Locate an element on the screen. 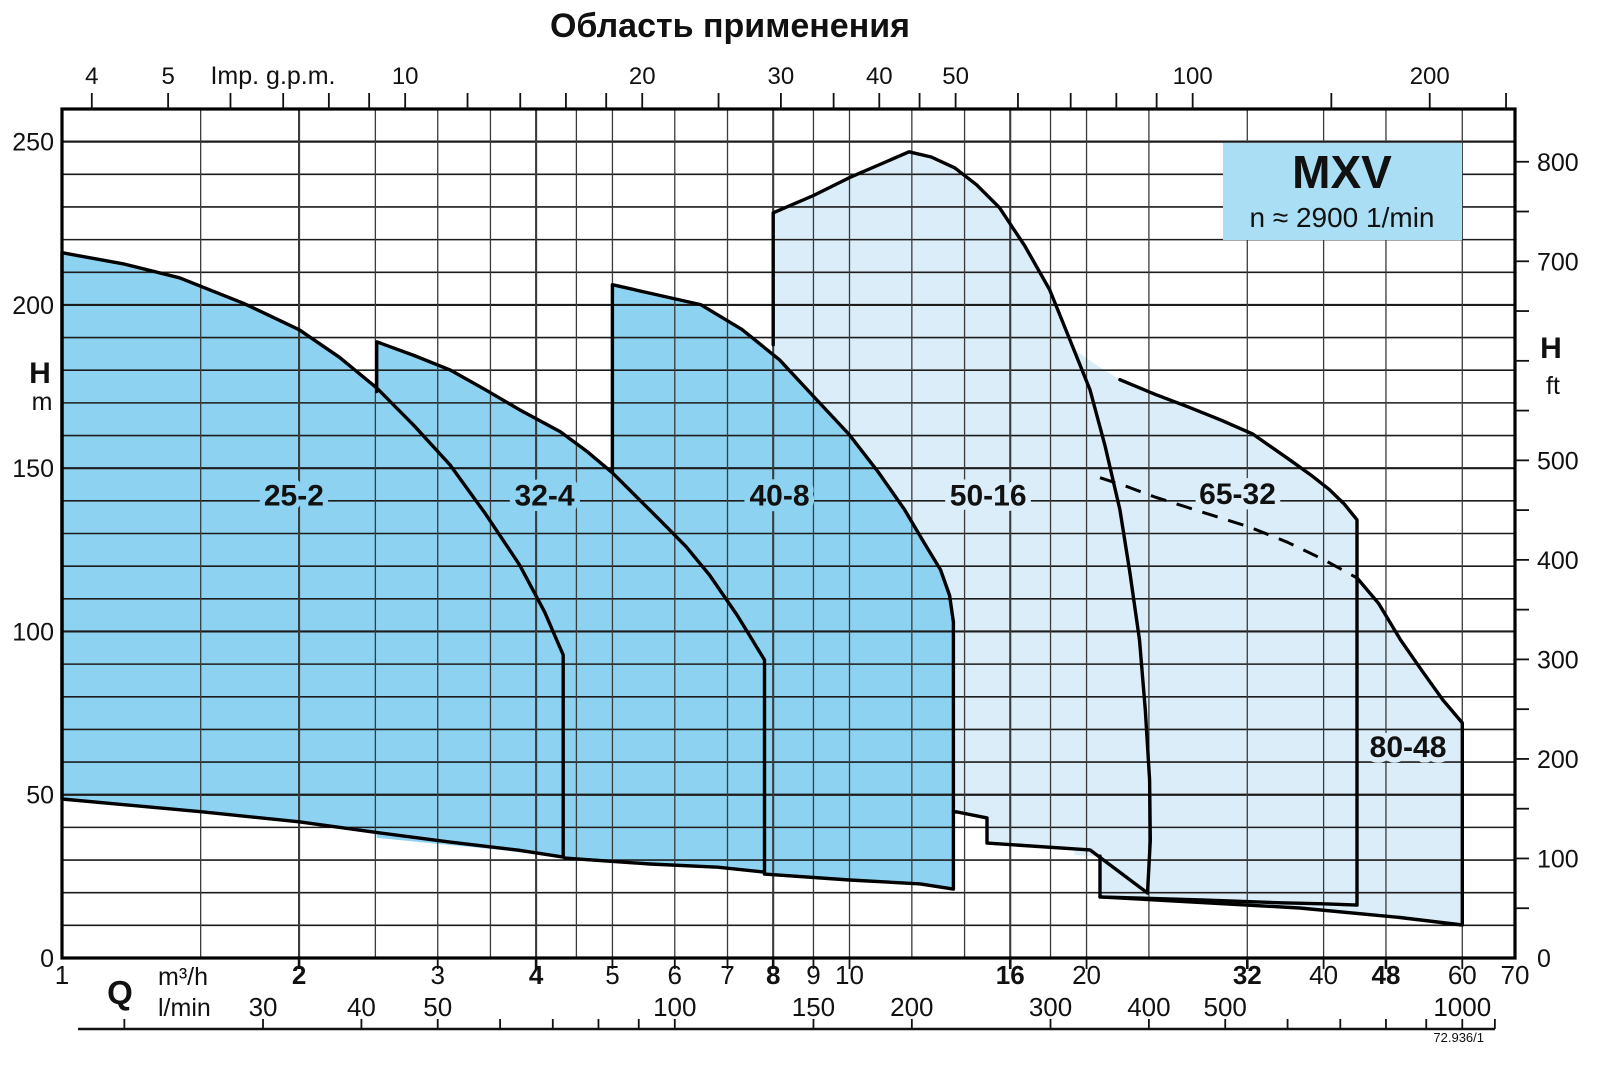  bottom-m3h-label-70: 70 is located at coordinates (1515, 975).